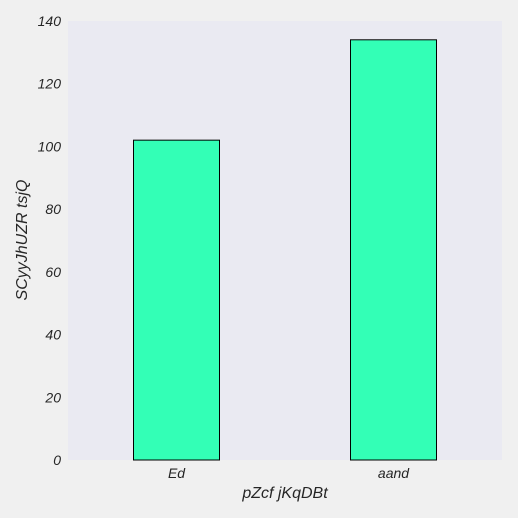 The image size is (518, 518). I want to click on y-tick-label-80: 80, so click(53, 209).